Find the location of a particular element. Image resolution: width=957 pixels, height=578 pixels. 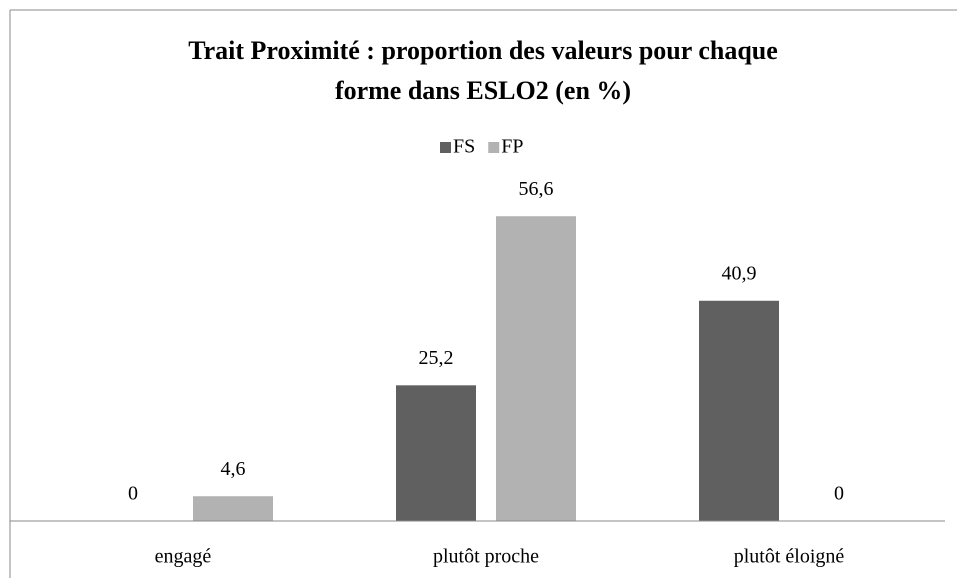

legend-label: FS is located at coordinates (464, 147).